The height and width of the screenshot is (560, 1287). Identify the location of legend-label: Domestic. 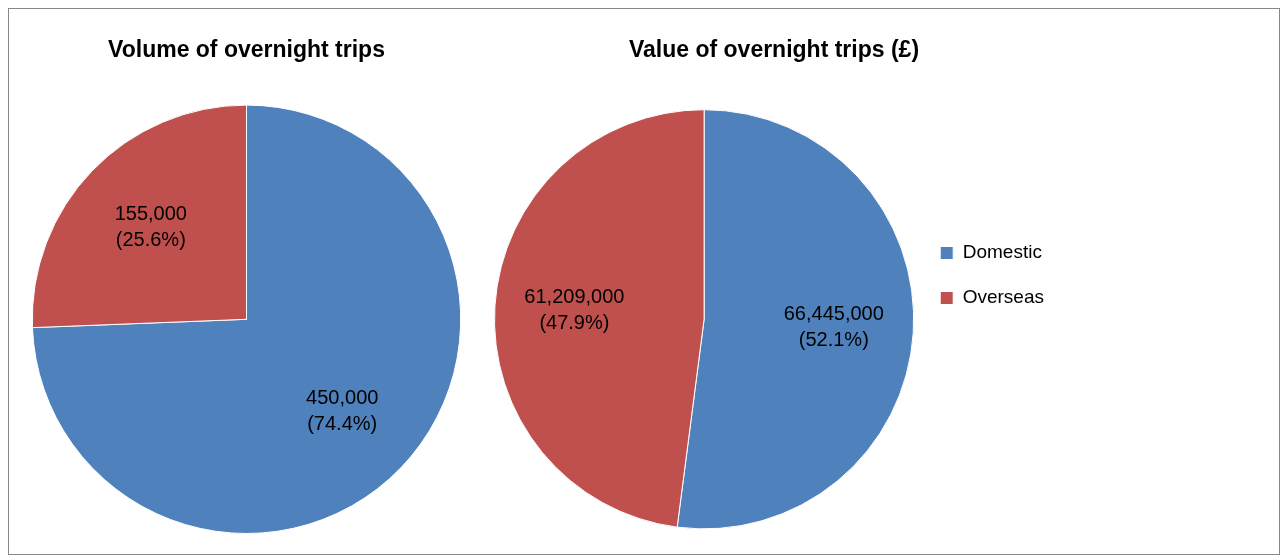
(1002, 252).